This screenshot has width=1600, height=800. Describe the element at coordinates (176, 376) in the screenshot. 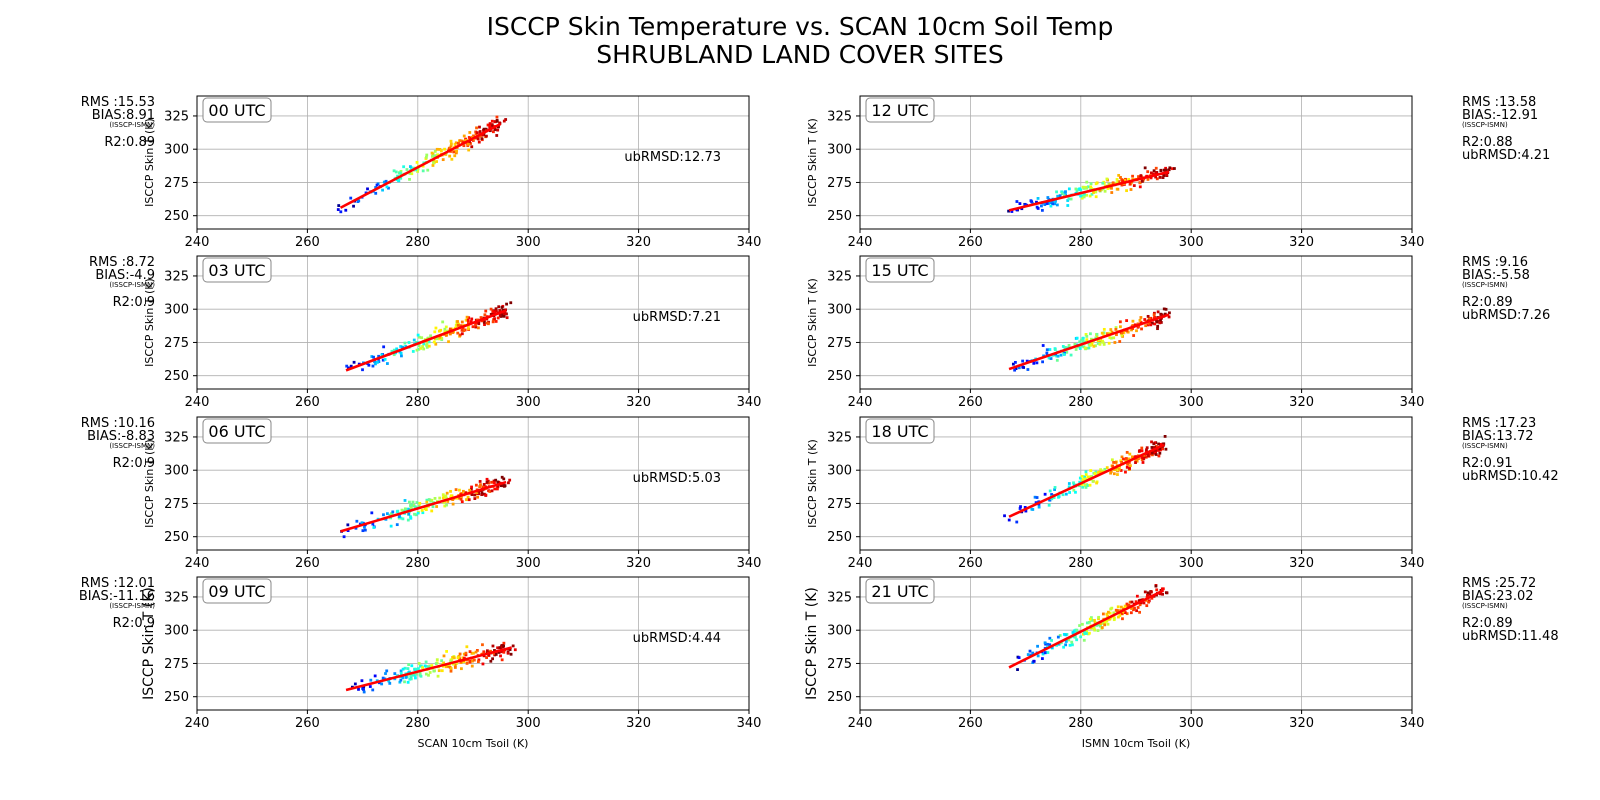

I see `panel-1-ytick-label: 250` at that location.